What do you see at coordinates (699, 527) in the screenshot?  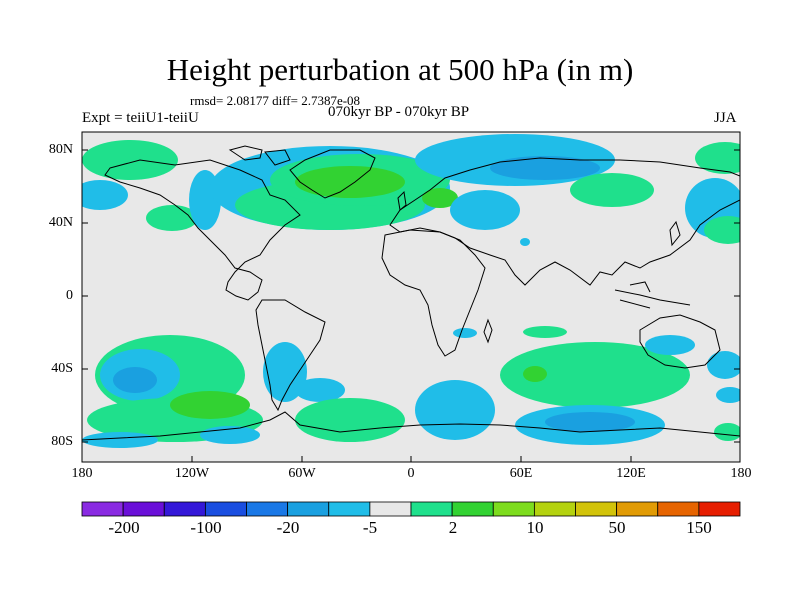 I see `colorbar-label: 150` at bounding box center [699, 527].